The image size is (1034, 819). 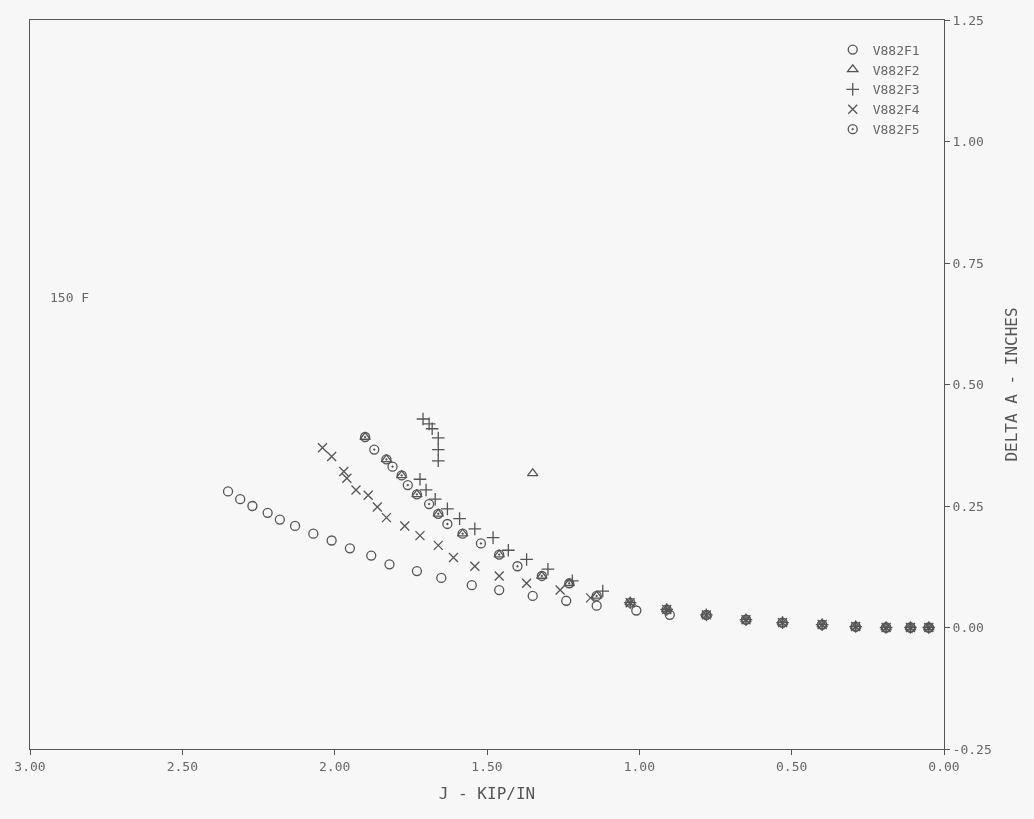 What do you see at coordinates (896, 130) in the screenshot?
I see `legend-label: V882F5` at bounding box center [896, 130].